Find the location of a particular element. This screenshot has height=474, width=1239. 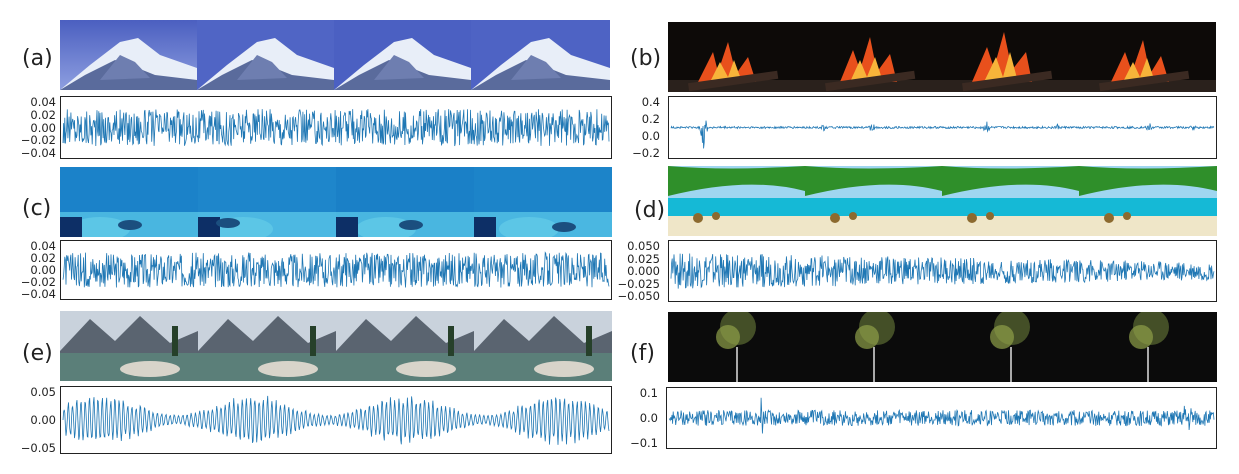

y-tick-label: 0.050 is located at coordinates (643, 246).